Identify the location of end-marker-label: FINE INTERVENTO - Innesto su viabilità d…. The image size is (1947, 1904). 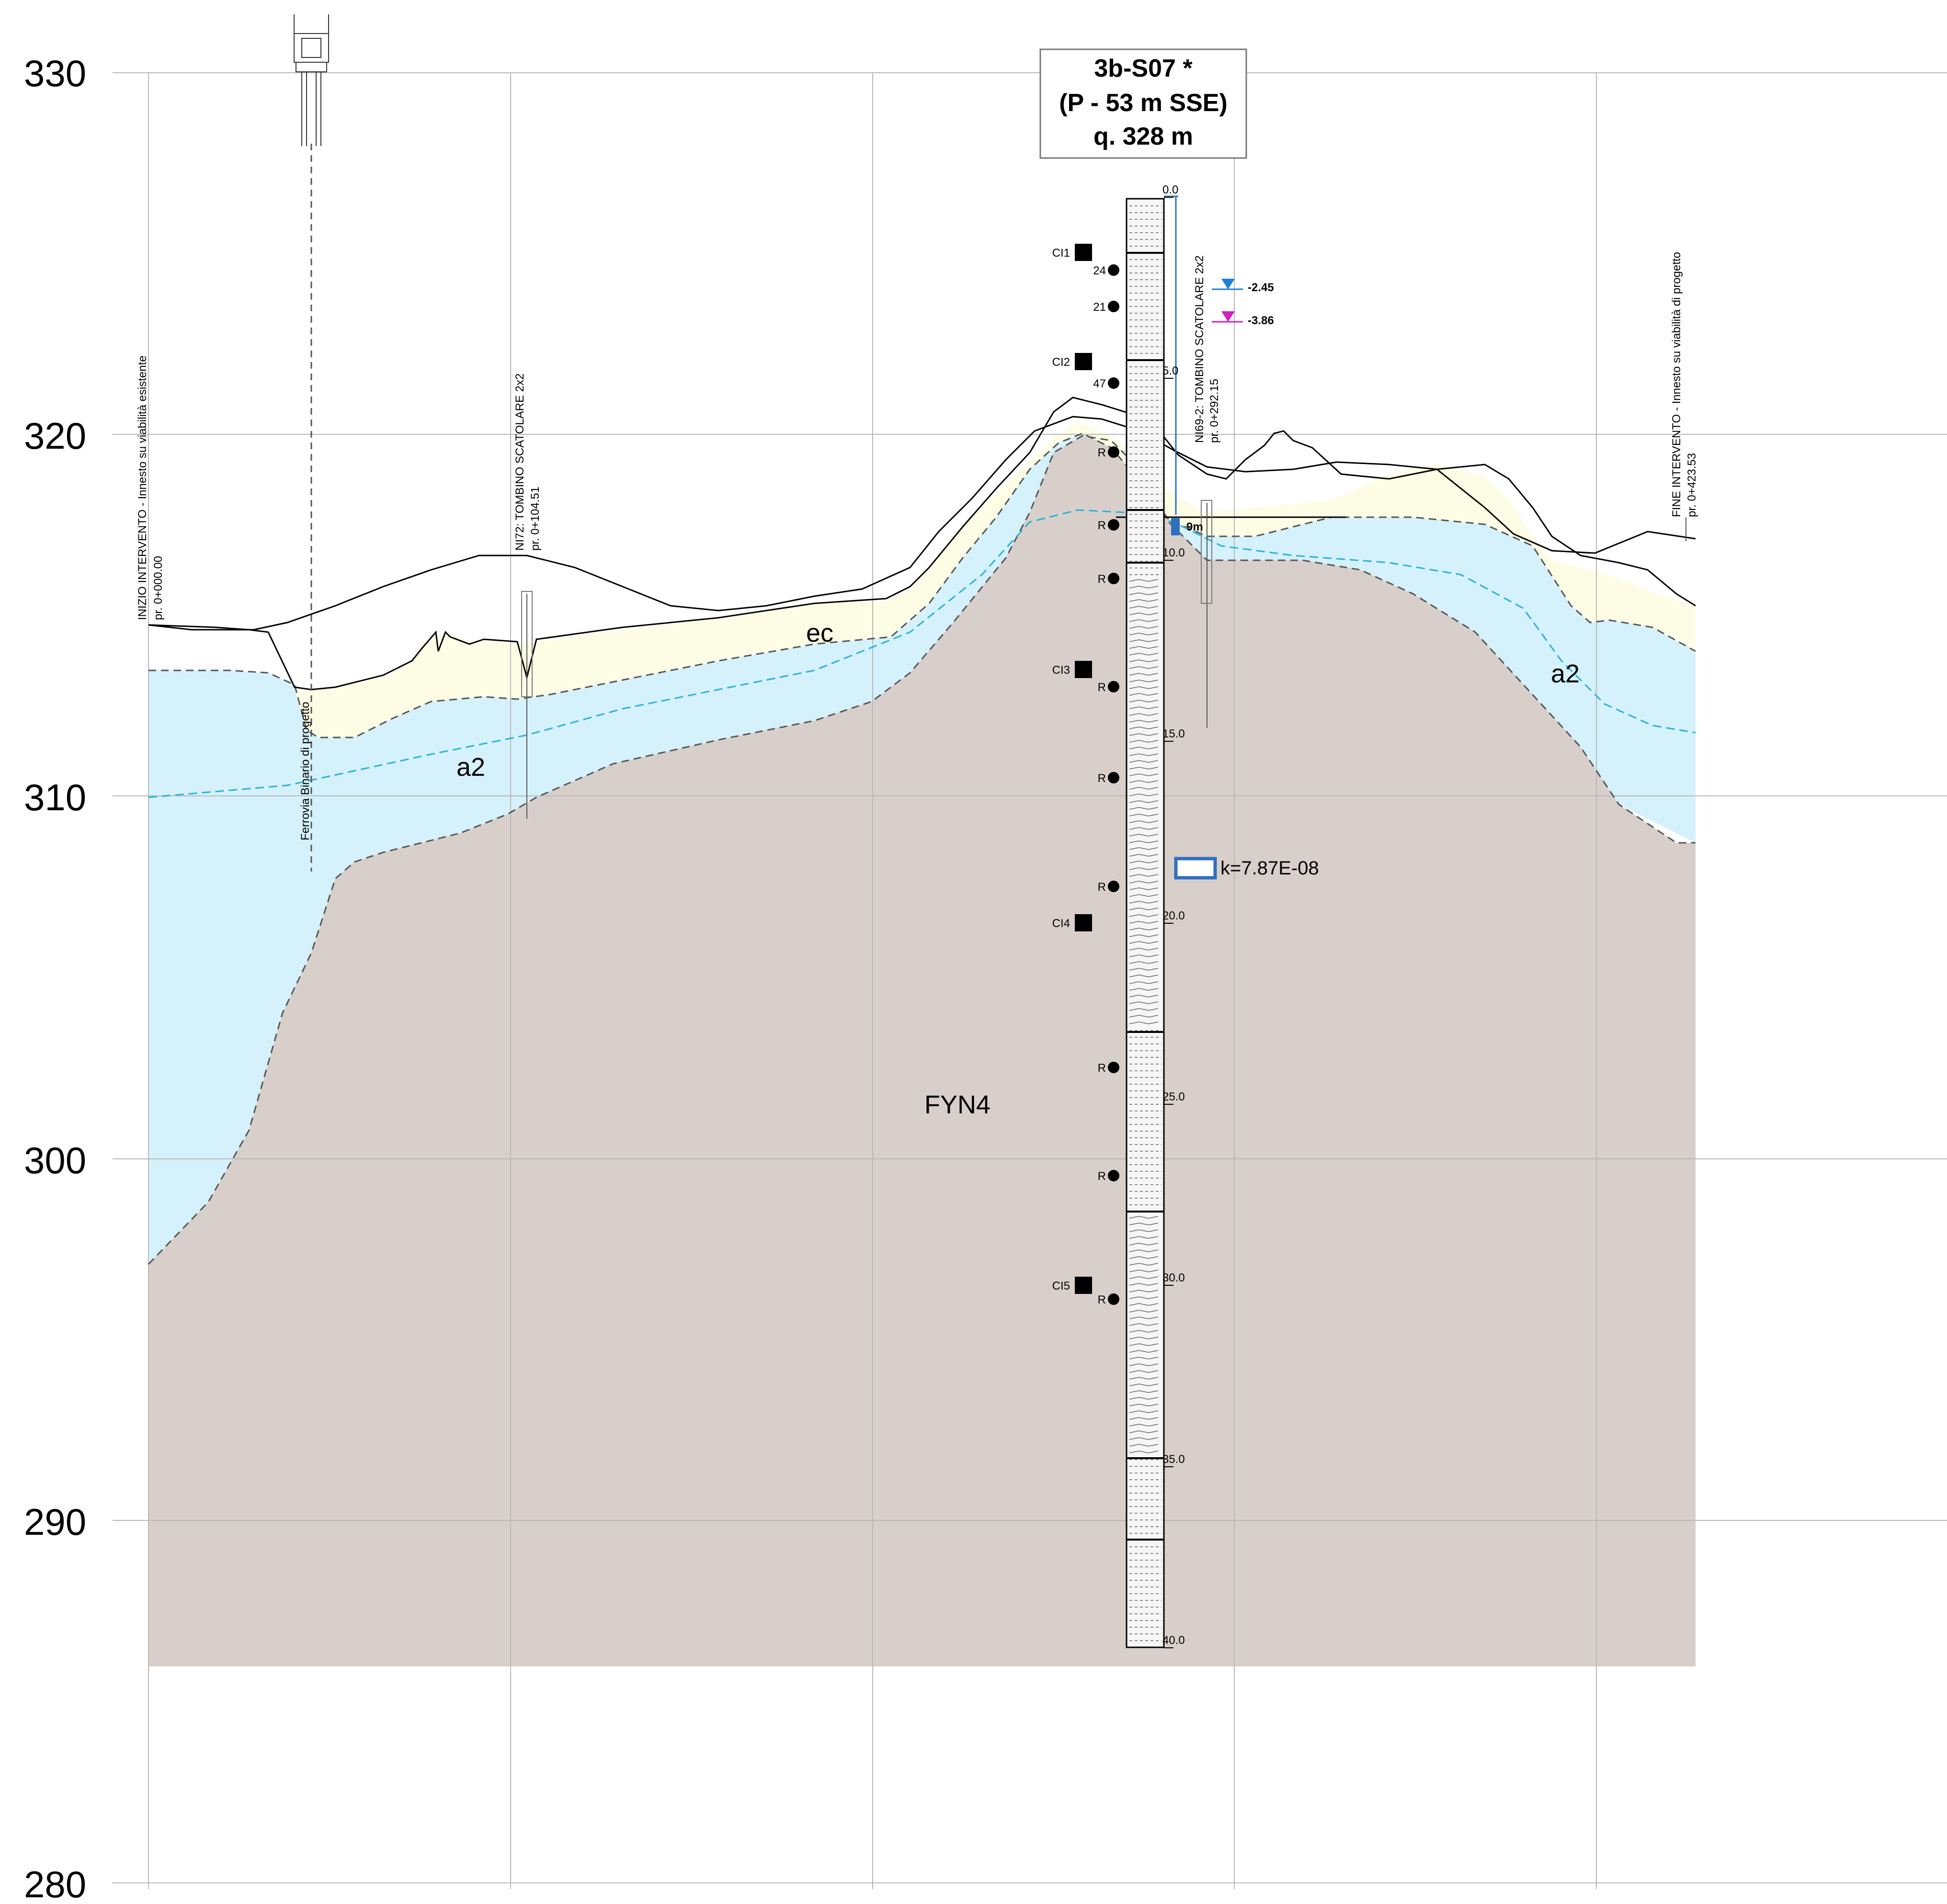
(1676, 384).